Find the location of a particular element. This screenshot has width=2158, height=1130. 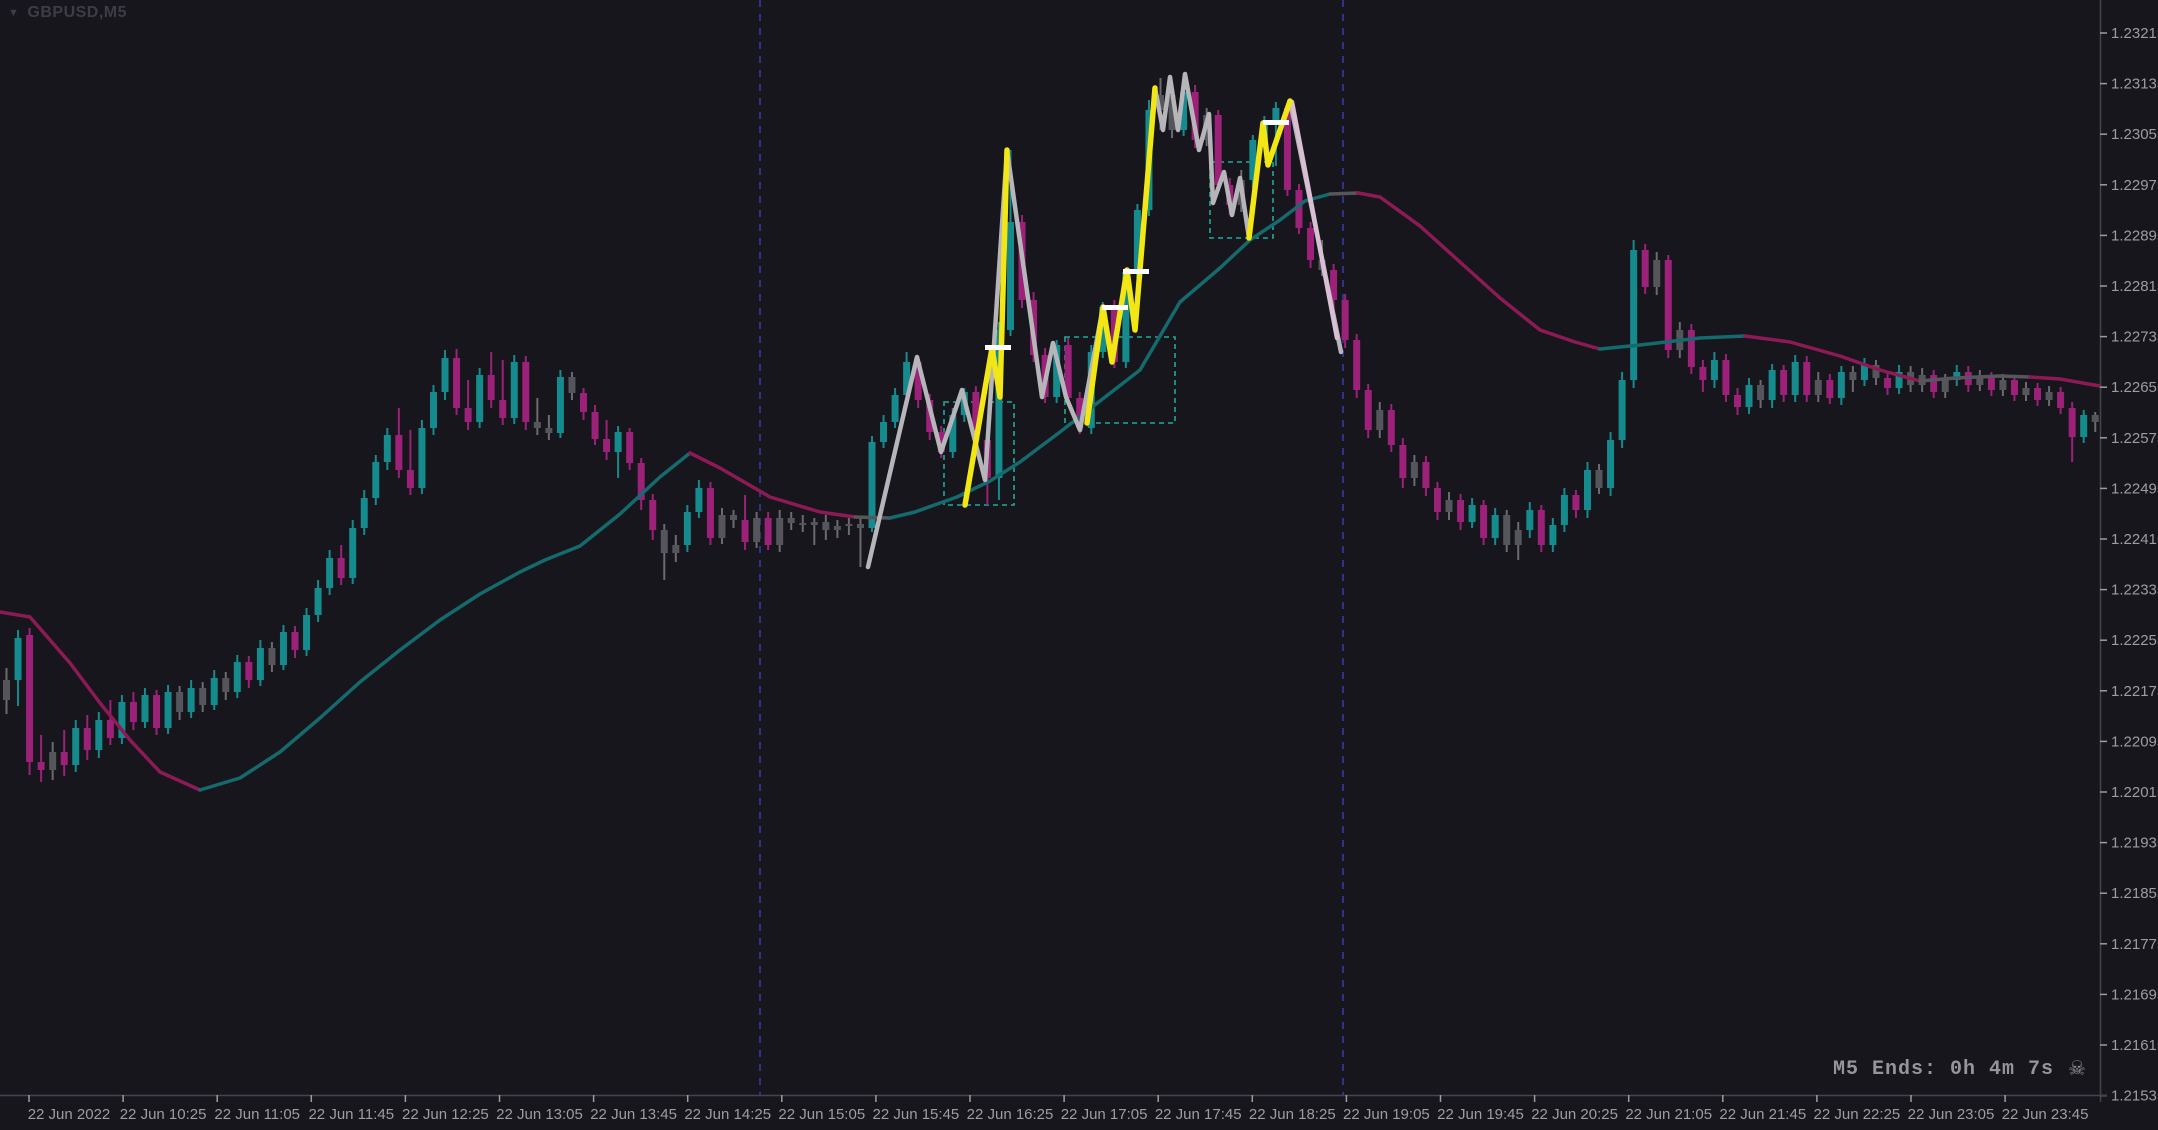

price-axis-label: 1.22735 is located at coordinates (2134, 337).